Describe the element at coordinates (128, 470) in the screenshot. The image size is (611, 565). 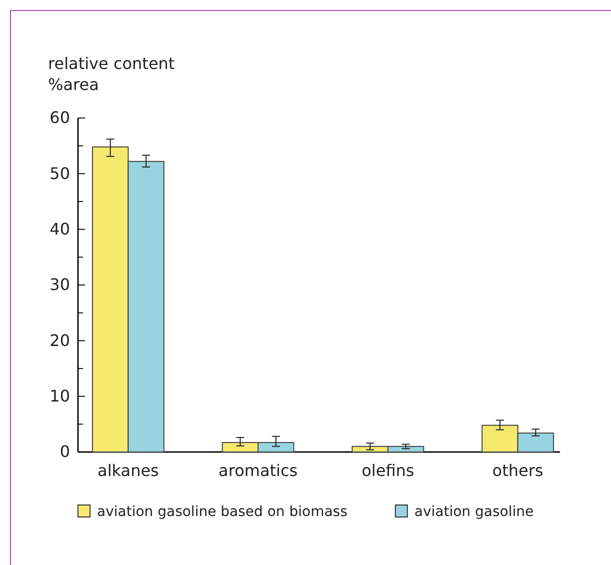
I see `x-tick-label: alkanes` at that location.